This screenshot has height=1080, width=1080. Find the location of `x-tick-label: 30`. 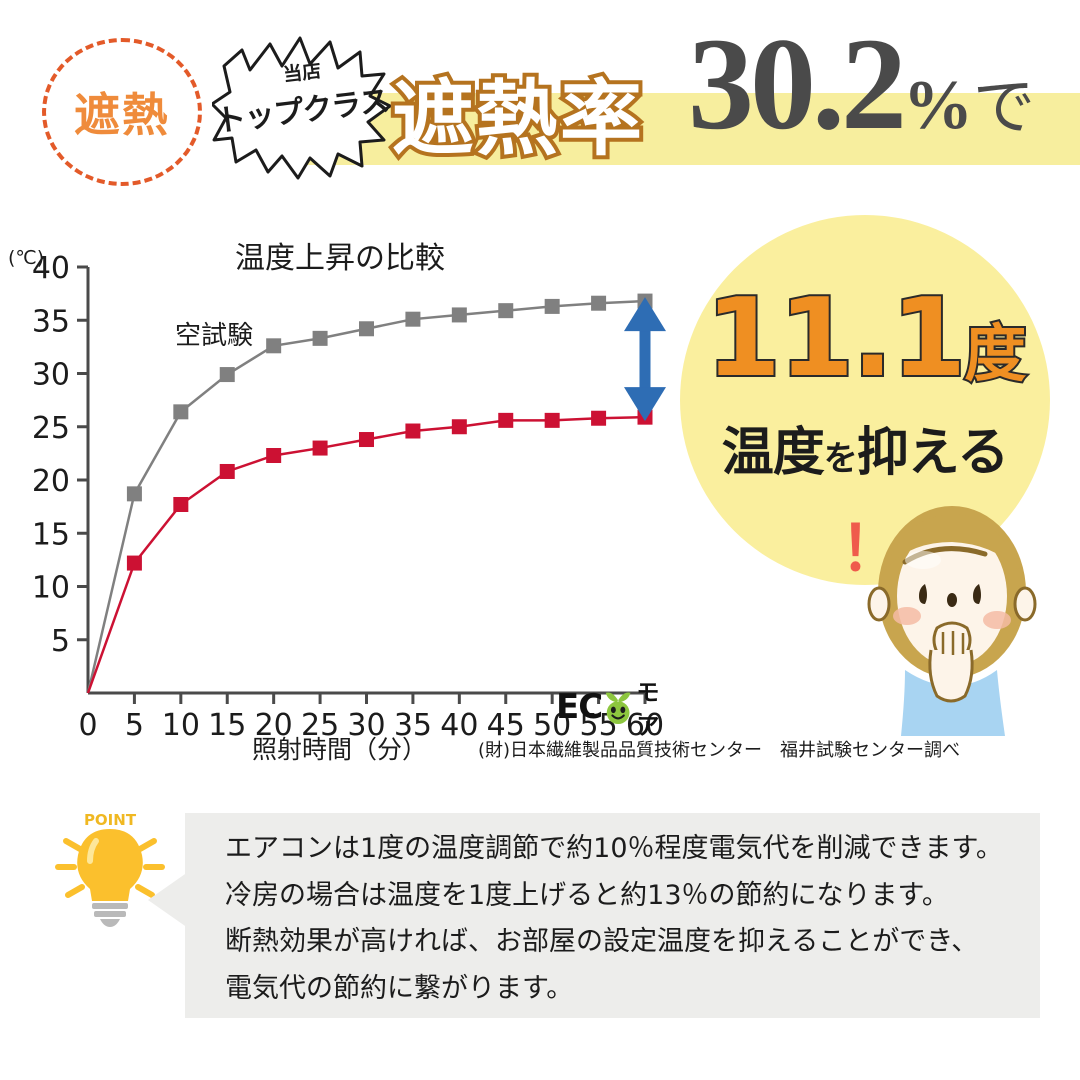

x-tick-label: 30 is located at coordinates (366, 725).